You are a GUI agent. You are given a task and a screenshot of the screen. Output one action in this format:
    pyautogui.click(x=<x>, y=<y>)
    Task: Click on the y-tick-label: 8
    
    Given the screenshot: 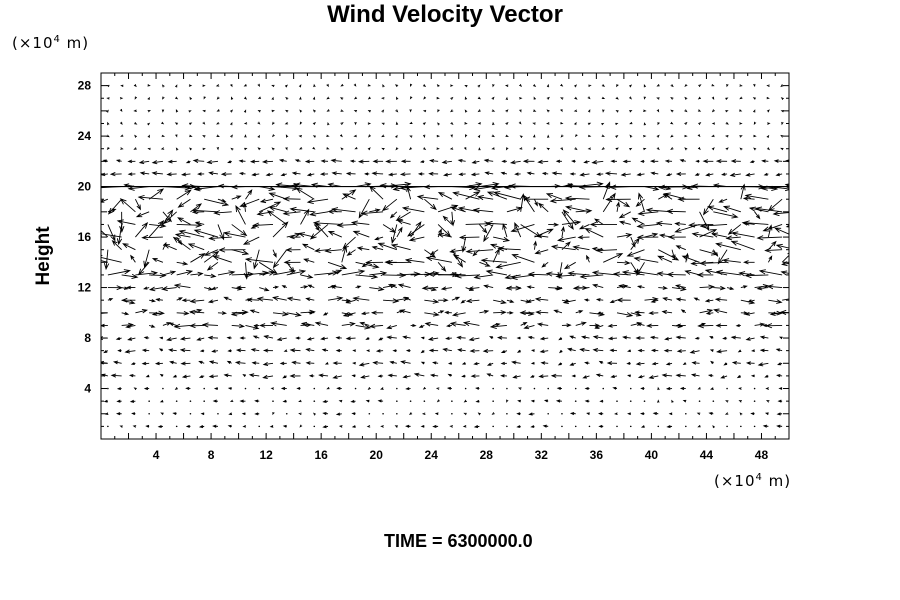 What is the action you would take?
    pyautogui.click(x=87, y=338)
    